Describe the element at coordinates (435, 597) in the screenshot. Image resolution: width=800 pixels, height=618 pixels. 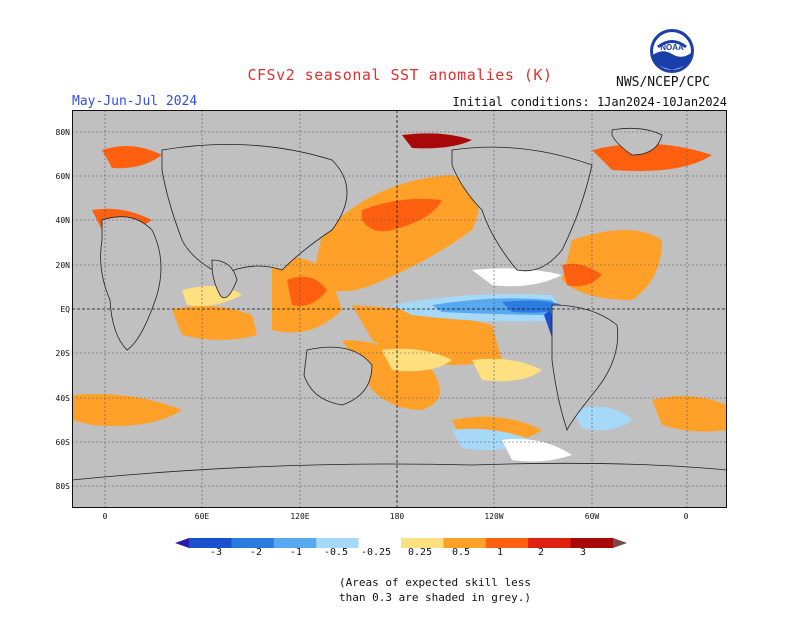
I see `footnote-line-2: than 0.3 are shaded in grey.)` at that location.